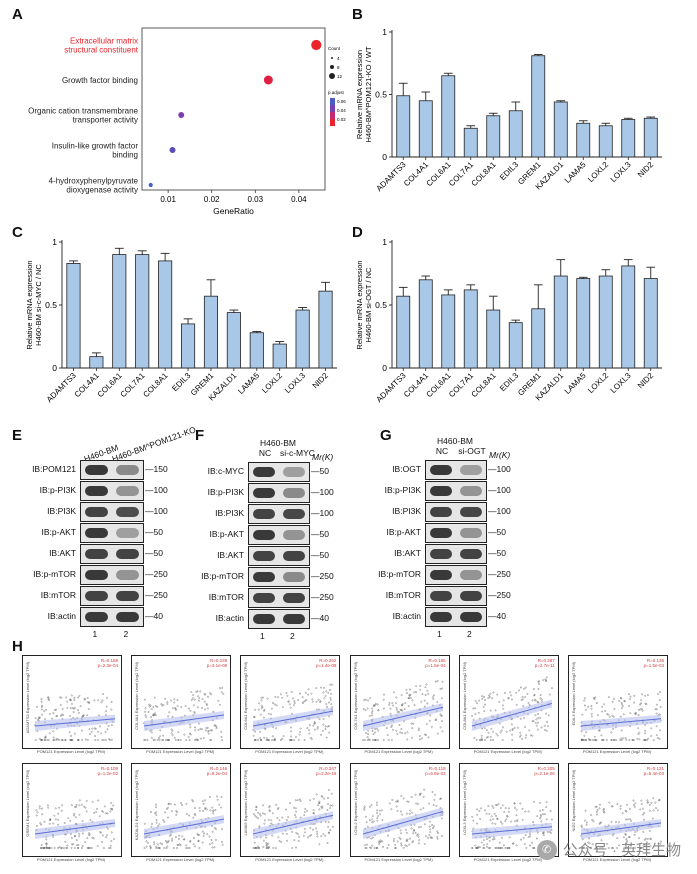 Image resolution: width=697 pixels, height=874 pixels. I want to click on scatter-x-label: POM121 Expression Level (log2 TPM), so click(617, 859).